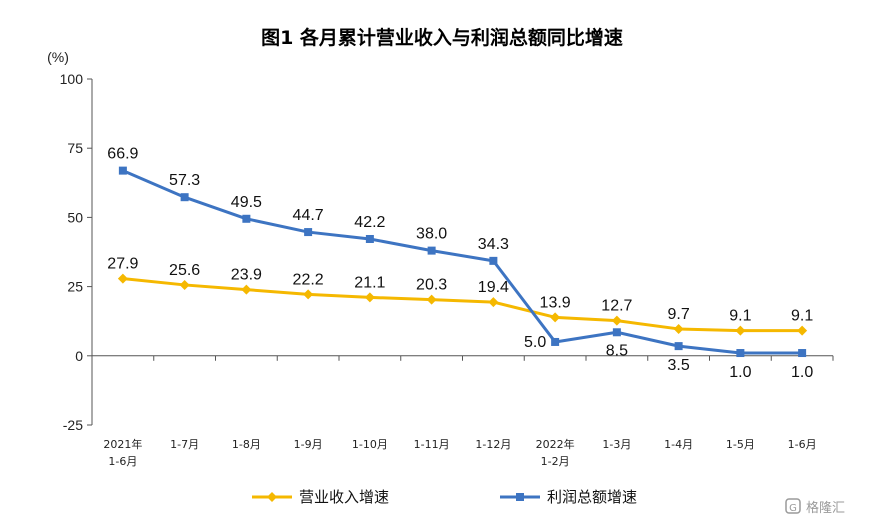 This screenshot has height=528, width=876. Describe the element at coordinates (75, 148) in the screenshot. I see `y-tick-label: 75` at that location.